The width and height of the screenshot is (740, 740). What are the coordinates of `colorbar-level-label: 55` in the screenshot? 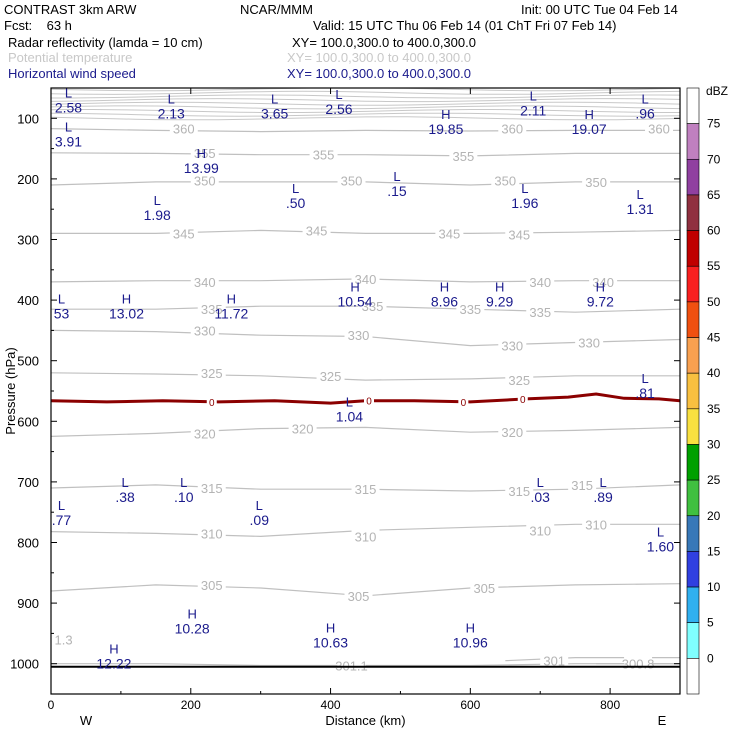 It's located at (714, 266).